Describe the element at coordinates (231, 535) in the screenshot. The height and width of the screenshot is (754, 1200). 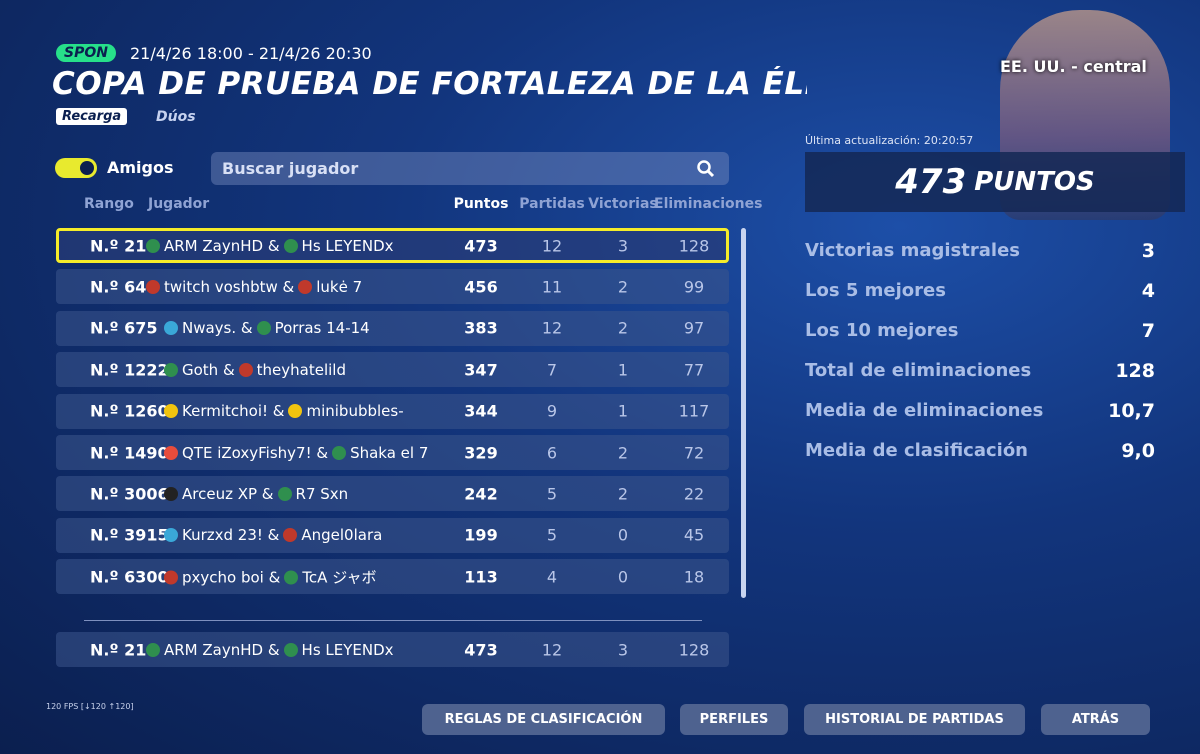
I see `player-name: Kurzxd 23! &` at that location.